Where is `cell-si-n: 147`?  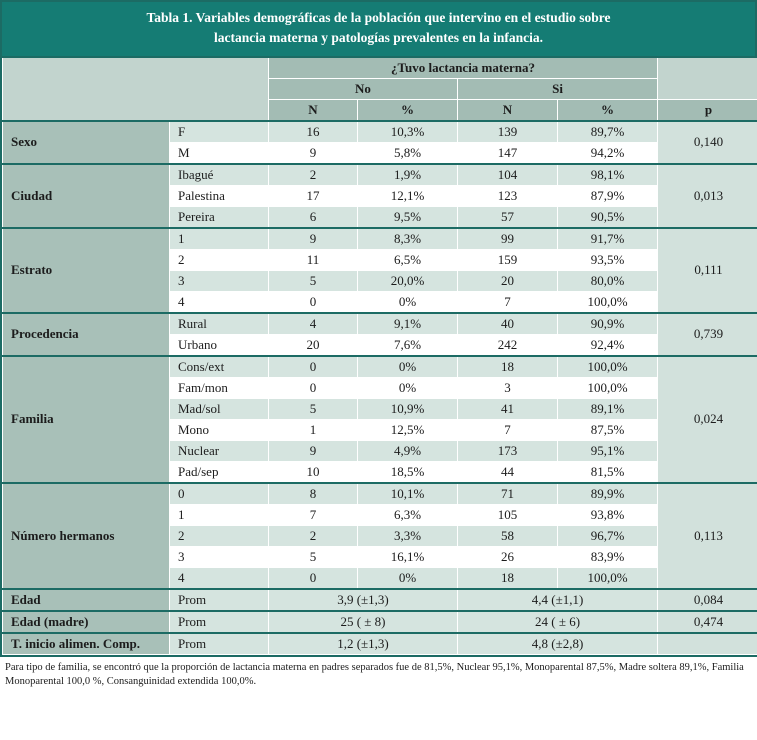 cell-si-n: 147 is located at coordinates (507, 152).